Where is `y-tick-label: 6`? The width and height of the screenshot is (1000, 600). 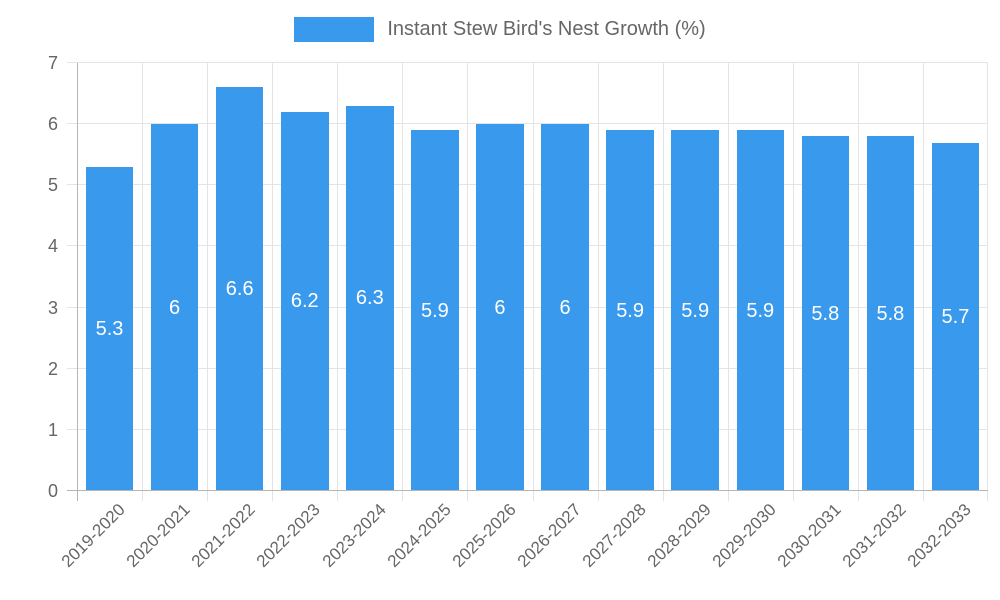 y-tick-label: 6 is located at coordinates (52, 124).